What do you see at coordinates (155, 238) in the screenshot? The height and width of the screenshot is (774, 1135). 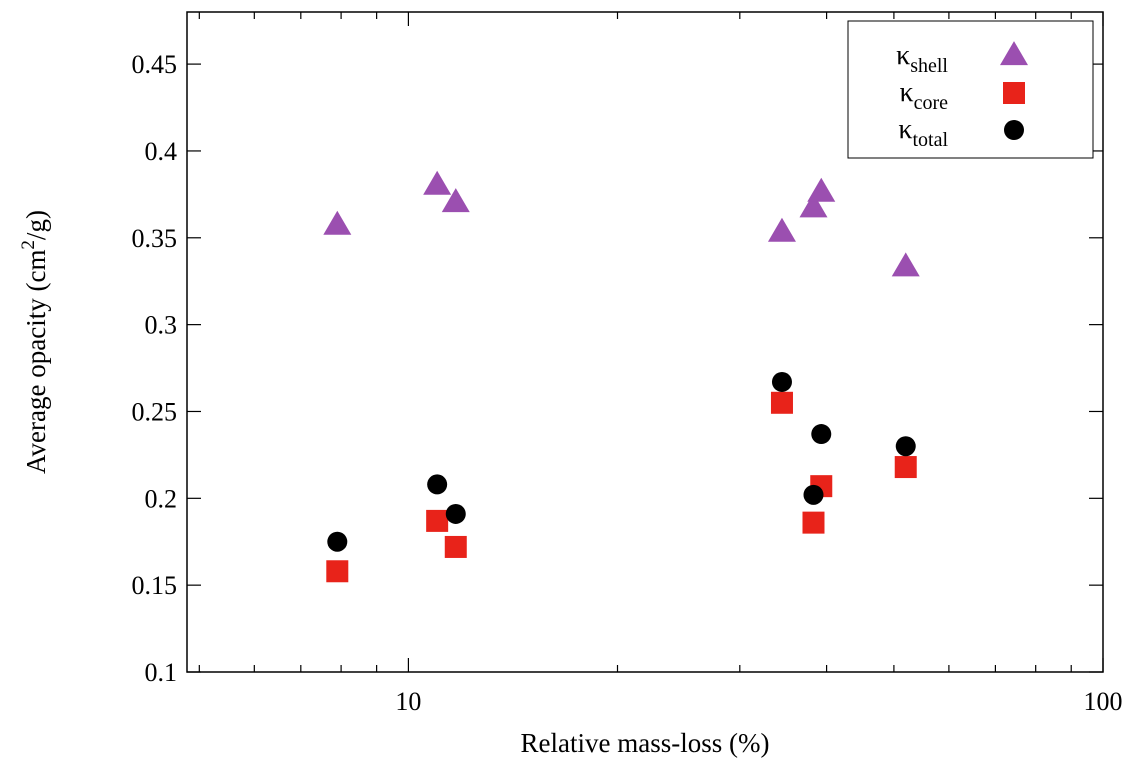 I see `y-tick-label-5: 0.35` at bounding box center [155, 238].